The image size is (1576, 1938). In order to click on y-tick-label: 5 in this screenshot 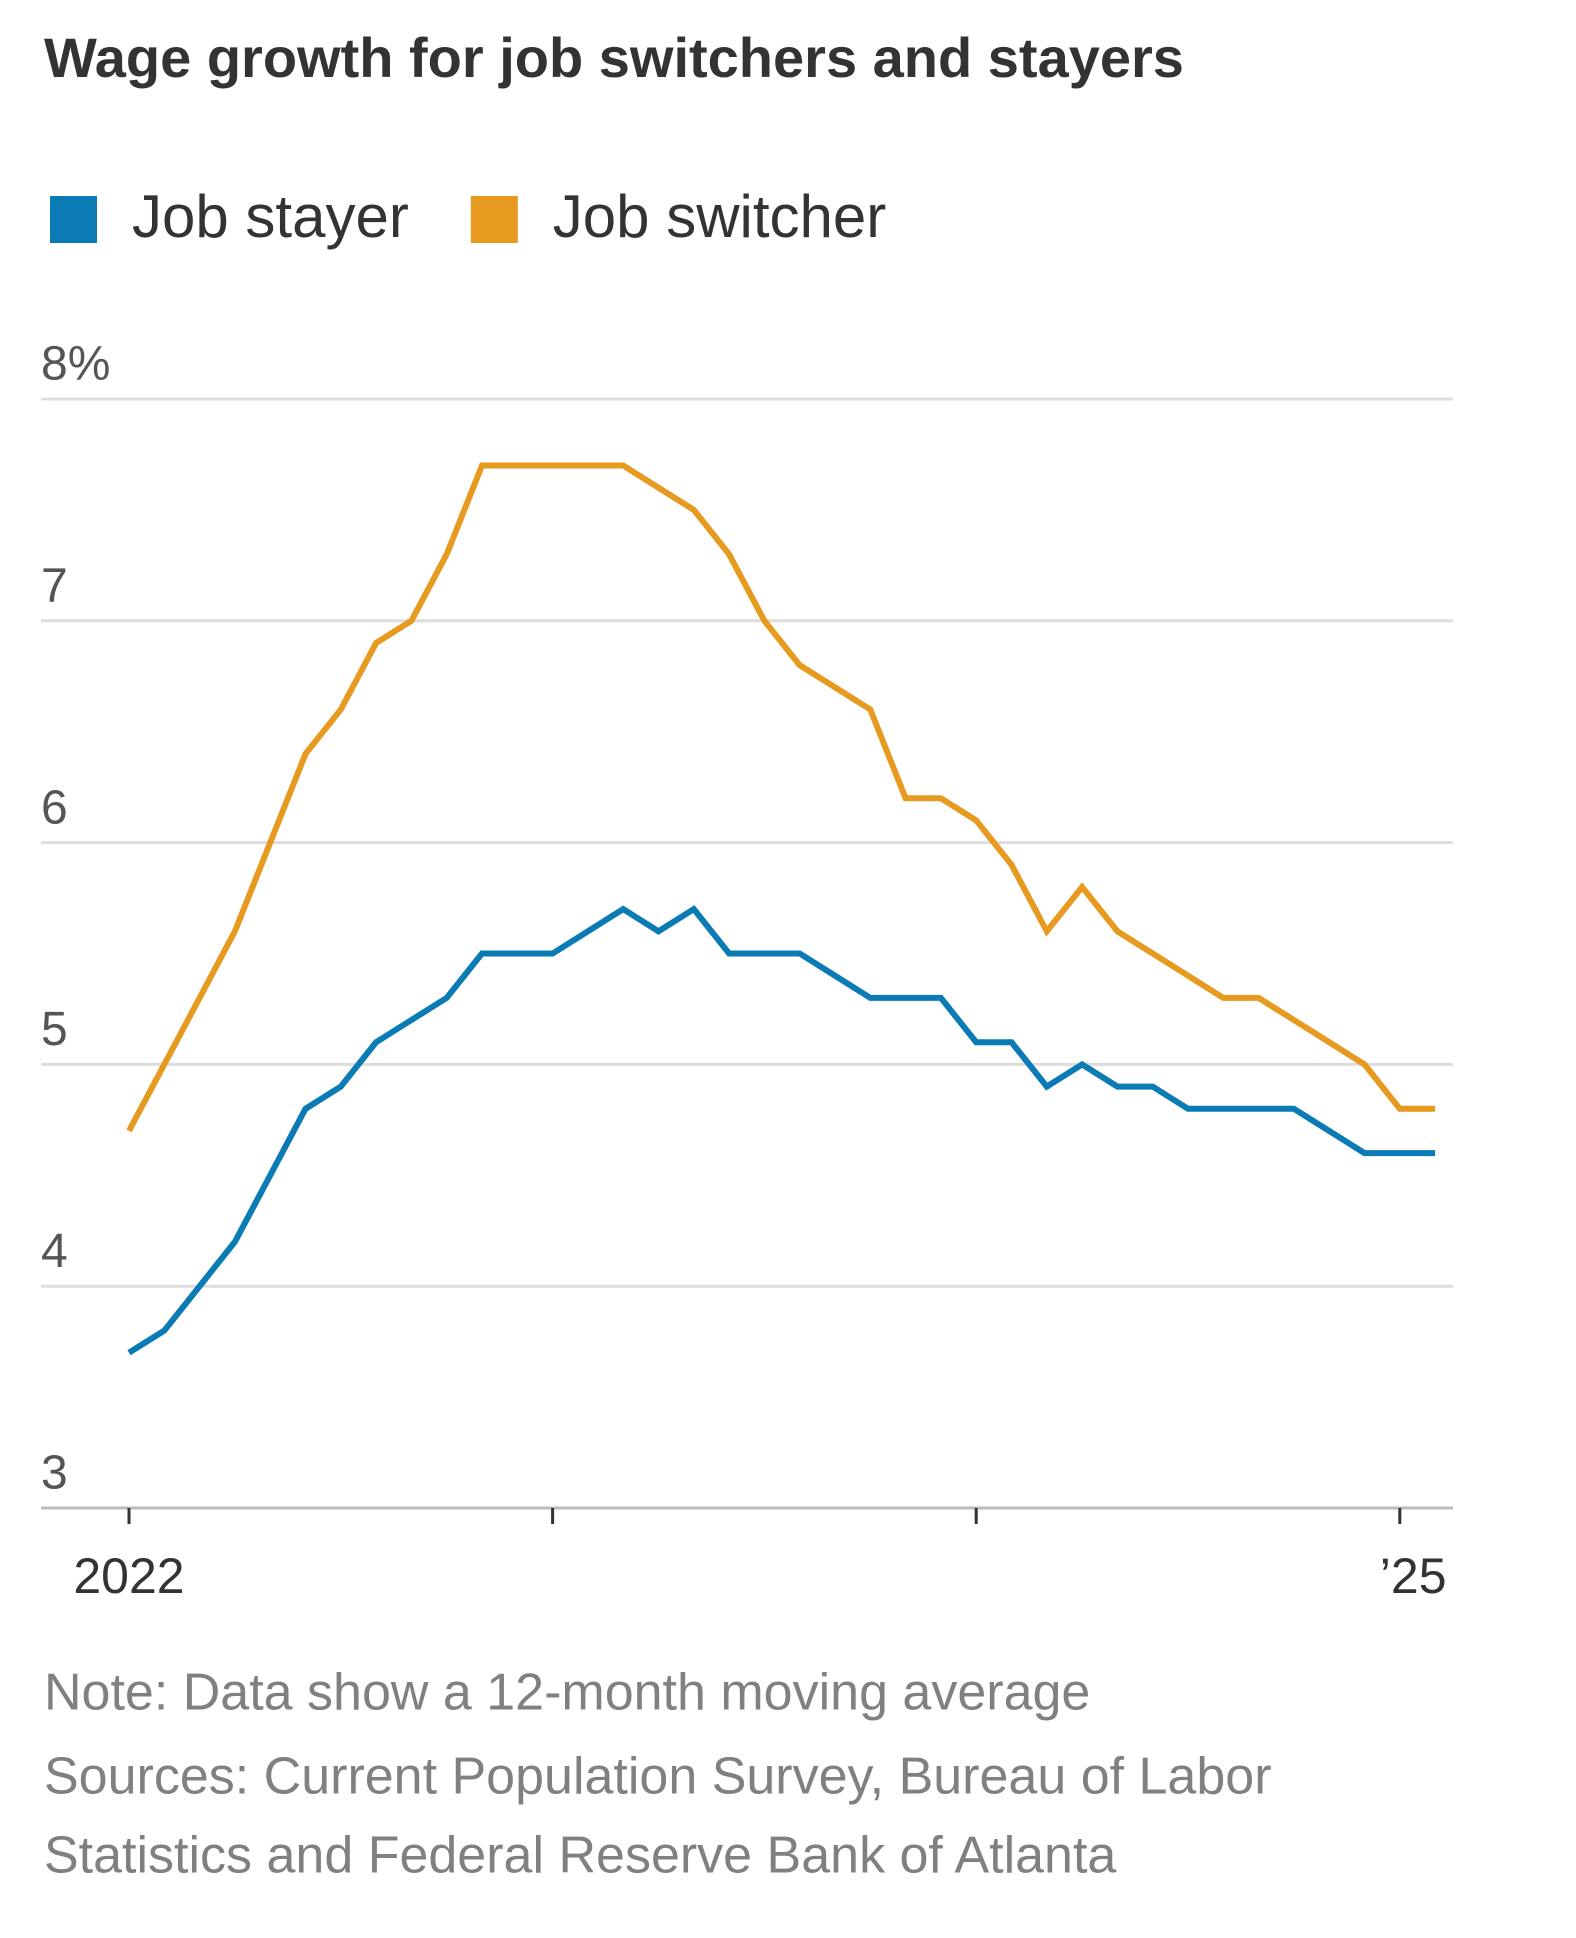, I will do `click(54, 1029)`.